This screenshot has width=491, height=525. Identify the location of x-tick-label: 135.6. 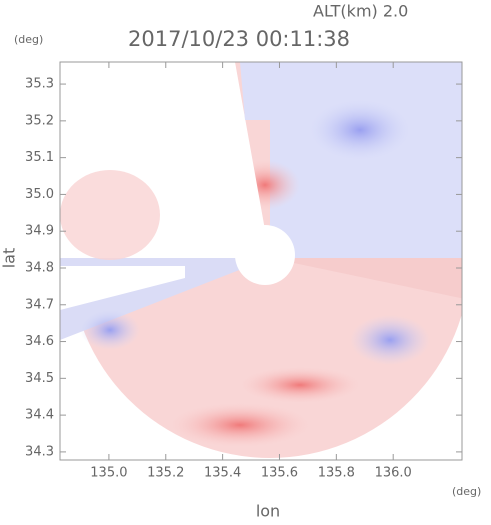
(279, 473).